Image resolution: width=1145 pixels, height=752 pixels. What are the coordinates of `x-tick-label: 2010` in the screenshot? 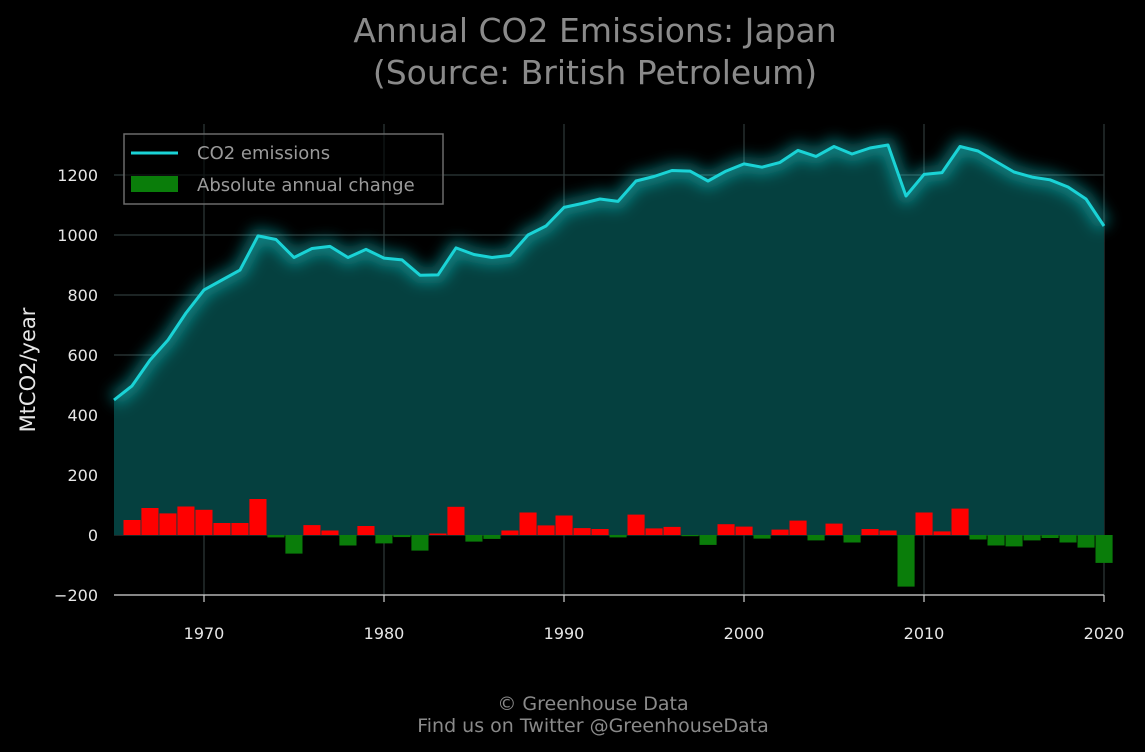 It's located at (924, 633).